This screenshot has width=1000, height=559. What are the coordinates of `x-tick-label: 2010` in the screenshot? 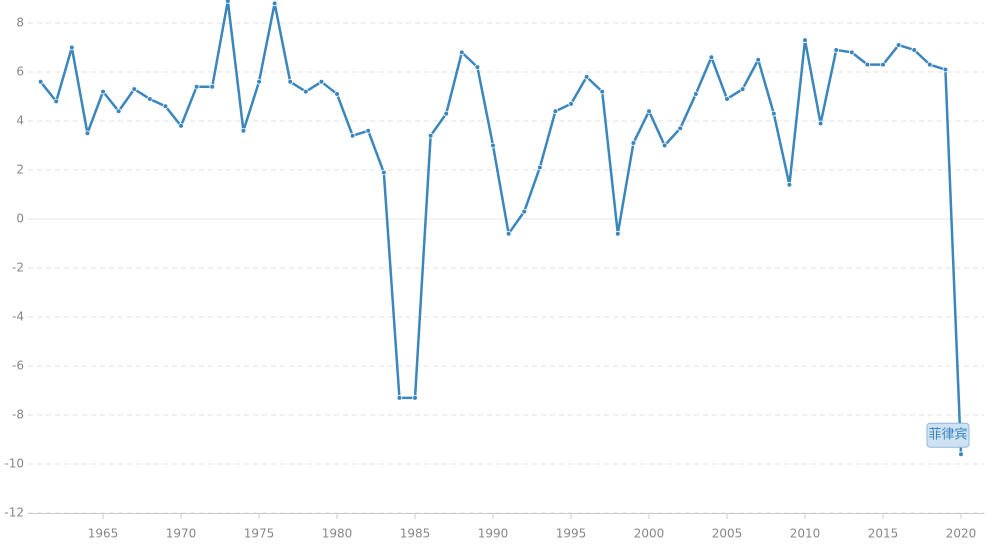 It's located at (805, 534).